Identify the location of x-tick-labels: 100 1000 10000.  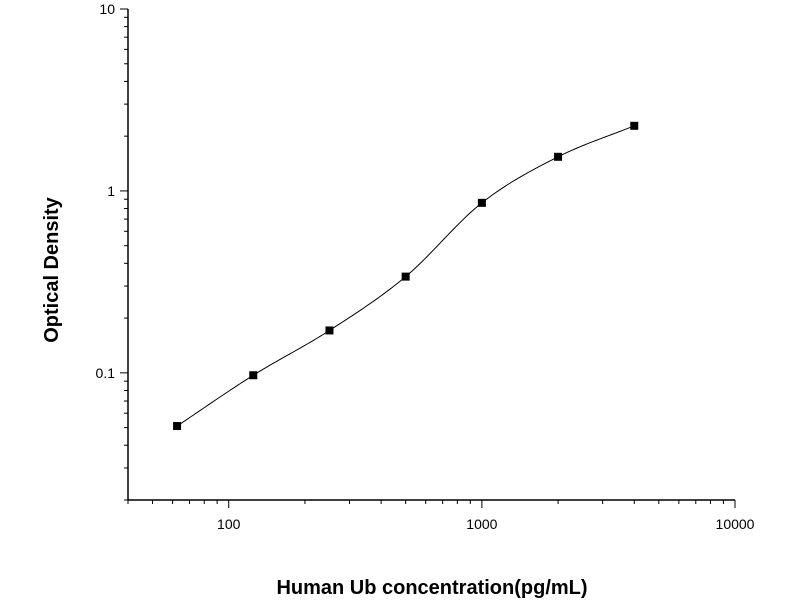
(486, 524).